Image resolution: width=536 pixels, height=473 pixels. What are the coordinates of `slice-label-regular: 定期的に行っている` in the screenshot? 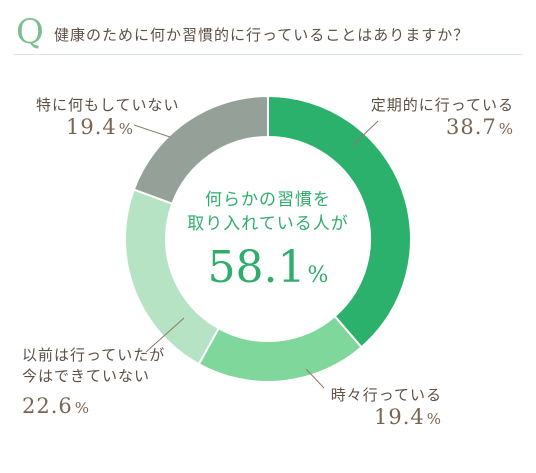 It's located at (442, 105).